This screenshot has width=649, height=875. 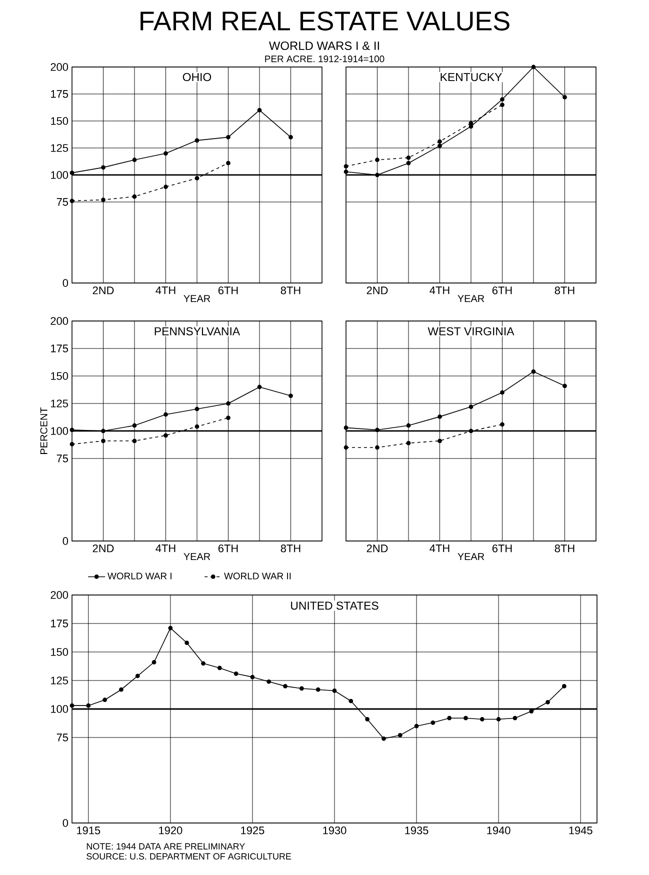 What do you see at coordinates (334, 606) in the screenshot?
I see `chart-title: UNITED STATES` at bounding box center [334, 606].